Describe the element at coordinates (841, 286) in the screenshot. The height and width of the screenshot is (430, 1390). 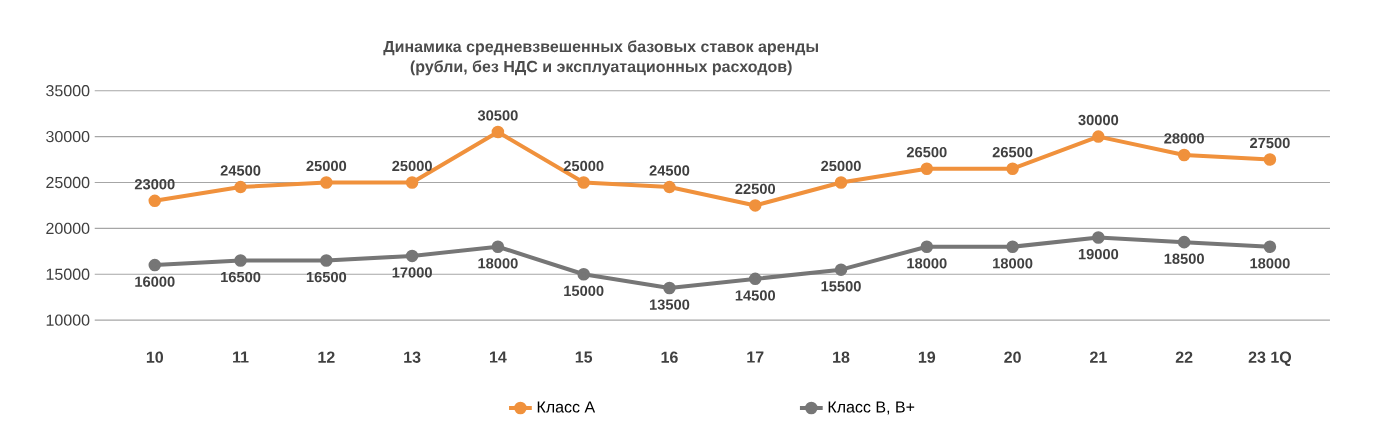
I see `data-label: 15500` at that location.